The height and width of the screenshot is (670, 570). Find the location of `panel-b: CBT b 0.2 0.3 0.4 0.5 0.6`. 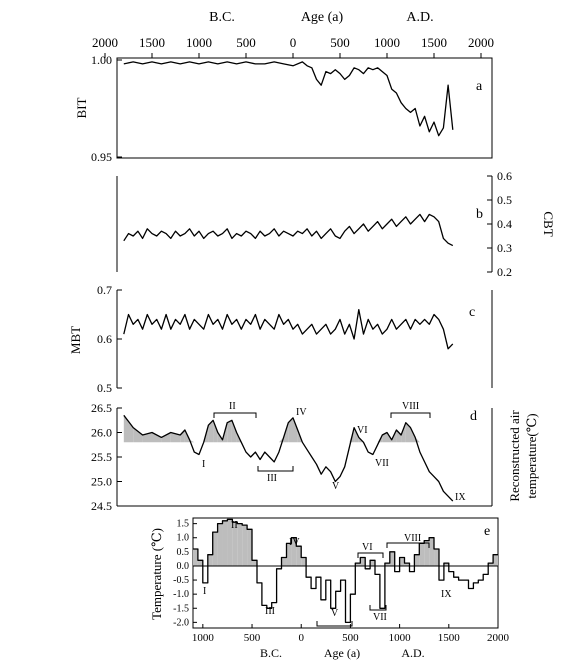

panel-b: CBT b 0.2 0.3 0.4 0.5 0.6 is located at coordinates (336, 224).